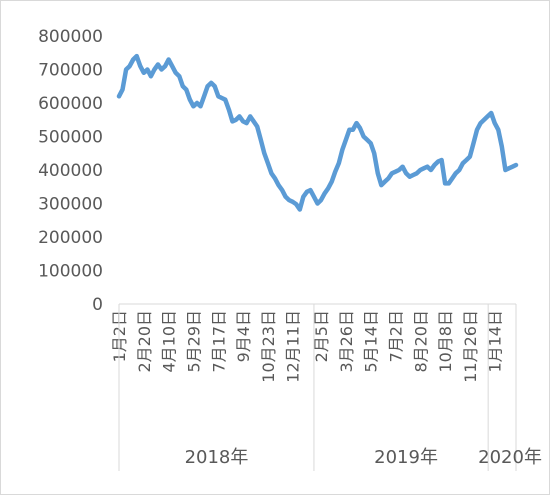  What do you see at coordinates (144, 341) in the screenshot?
I see `x-tick-label: 2月20日` at bounding box center [144, 341].